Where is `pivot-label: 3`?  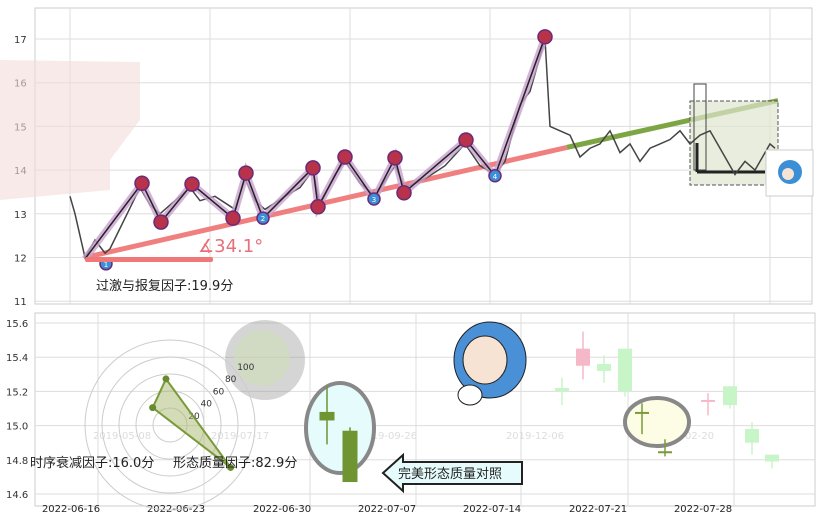
pivot-label: 3 is located at coordinates (374, 200).